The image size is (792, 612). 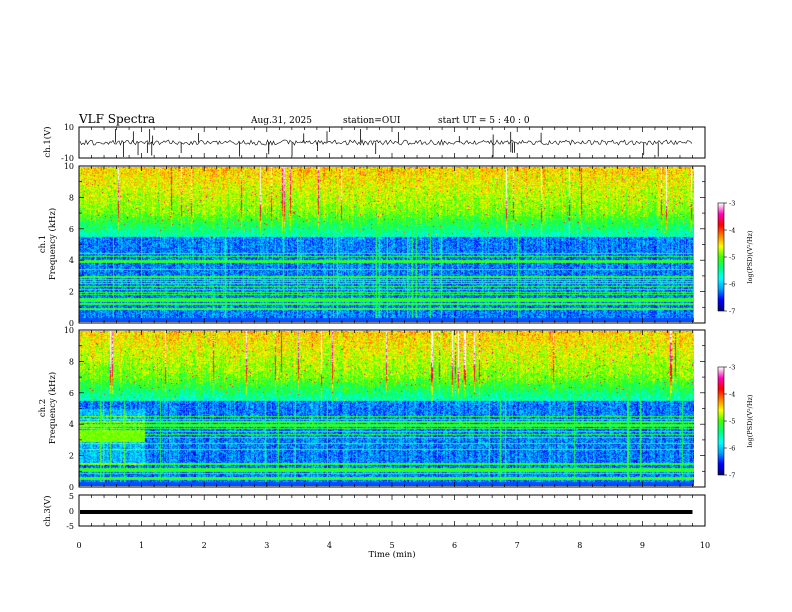 What do you see at coordinates (48, 244) in the screenshot?
I see `ch1-spectrogram-ylabel: ch.1Frequency (kHz)` at bounding box center [48, 244].